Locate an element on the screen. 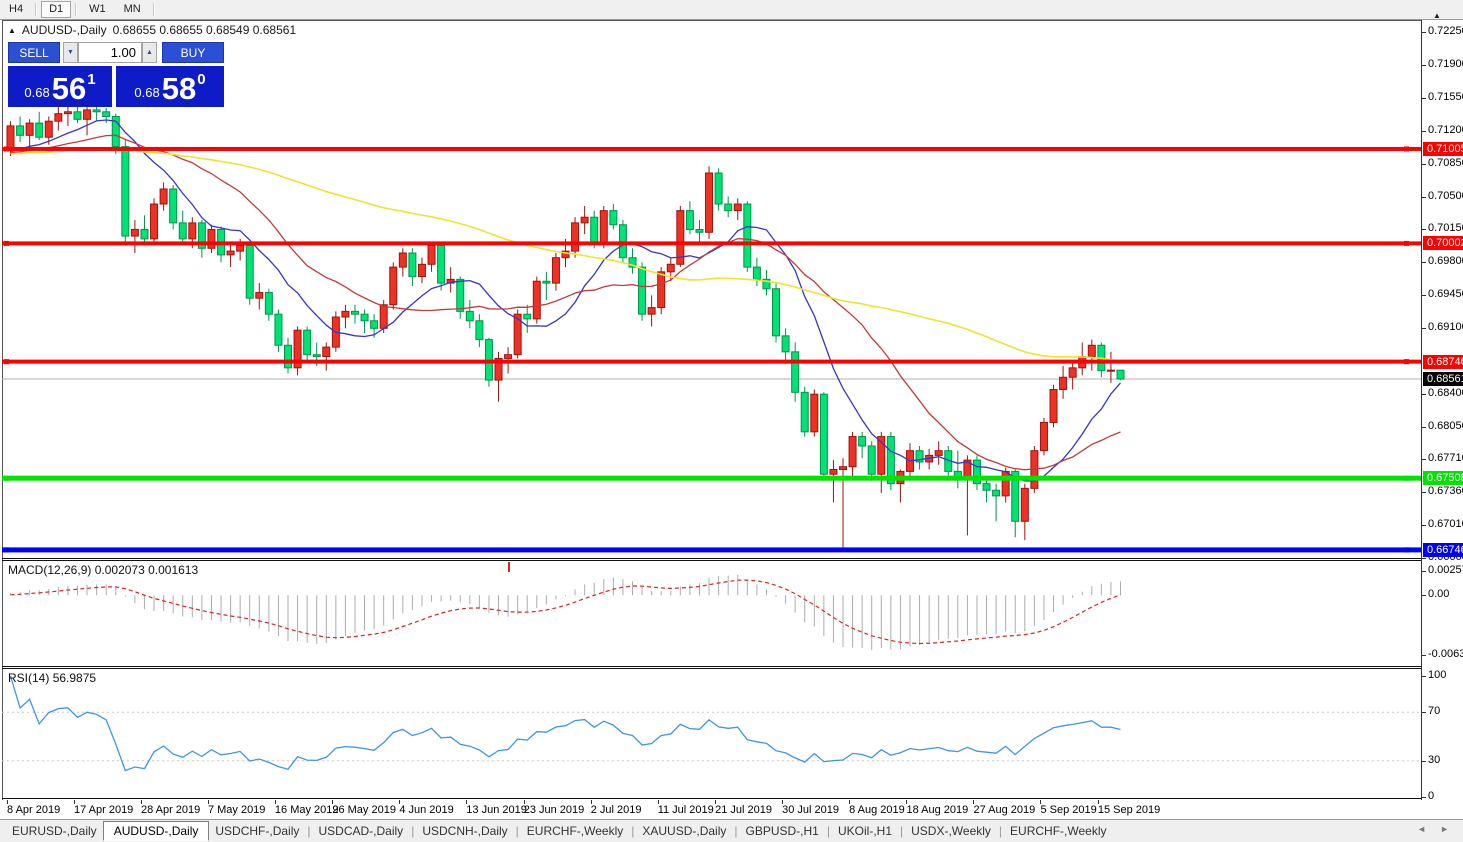  volume-decrease-button: ▼ is located at coordinates (70, 52).